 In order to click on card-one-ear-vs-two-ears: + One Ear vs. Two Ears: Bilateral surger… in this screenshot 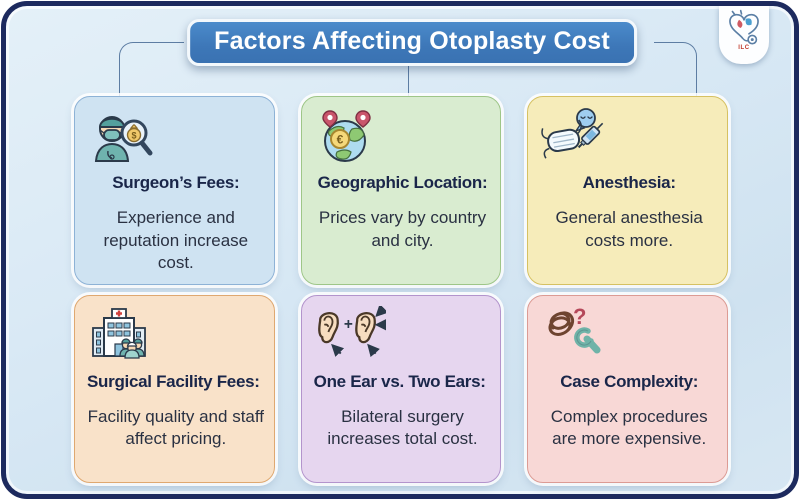, I will do `click(401, 388)`.